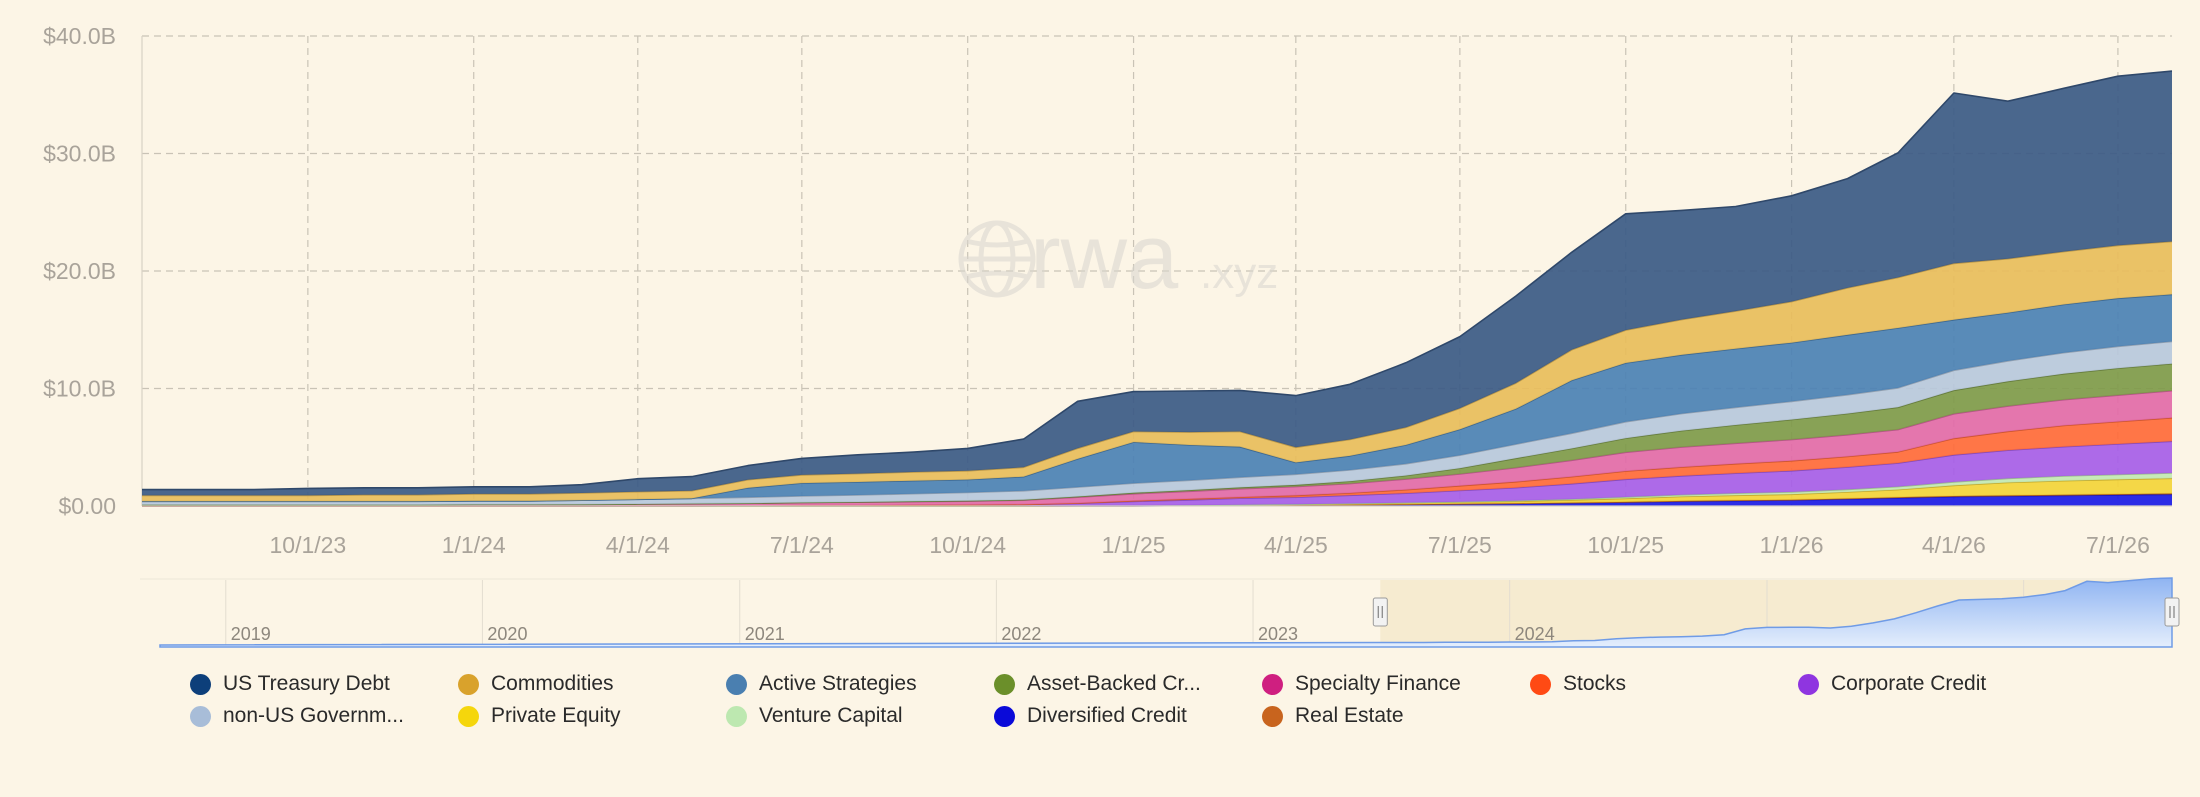 The image size is (2200, 797). What do you see at coordinates (306, 683) in the screenshot?
I see `legend-label: US Treasury Debt` at bounding box center [306, 683].